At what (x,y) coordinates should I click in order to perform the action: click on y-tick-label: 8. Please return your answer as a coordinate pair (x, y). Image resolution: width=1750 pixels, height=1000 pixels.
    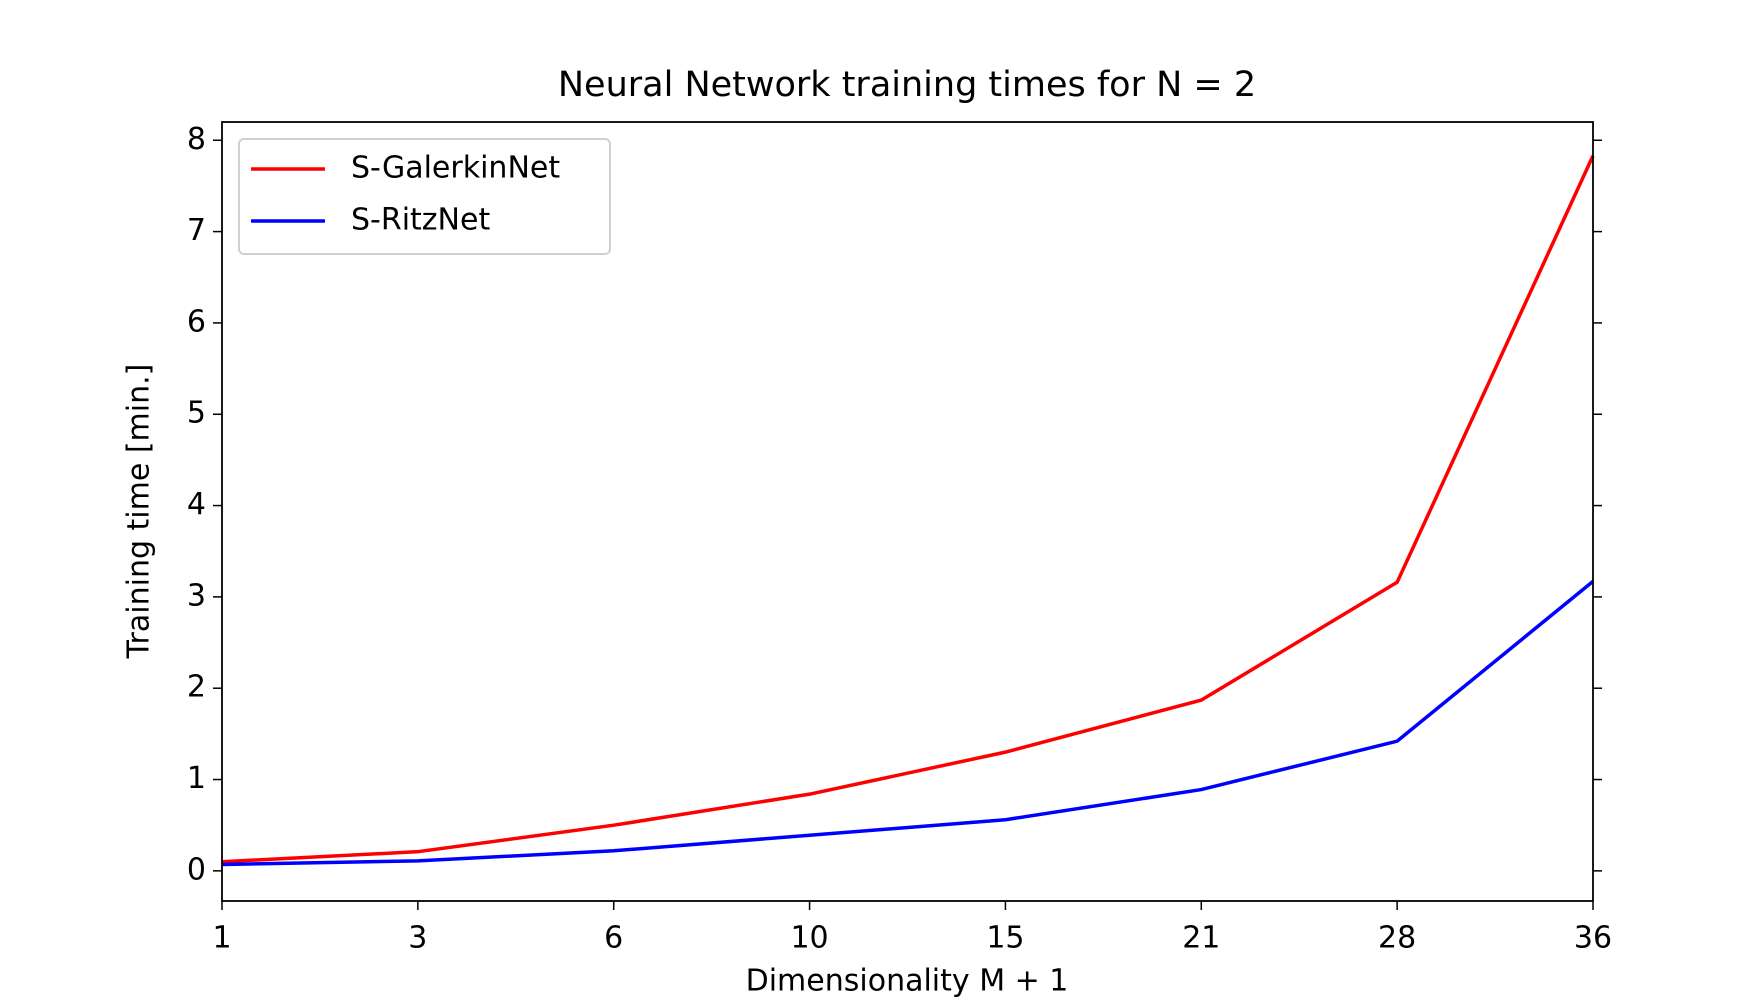
    Looking at the image, I should click on (196, 139).